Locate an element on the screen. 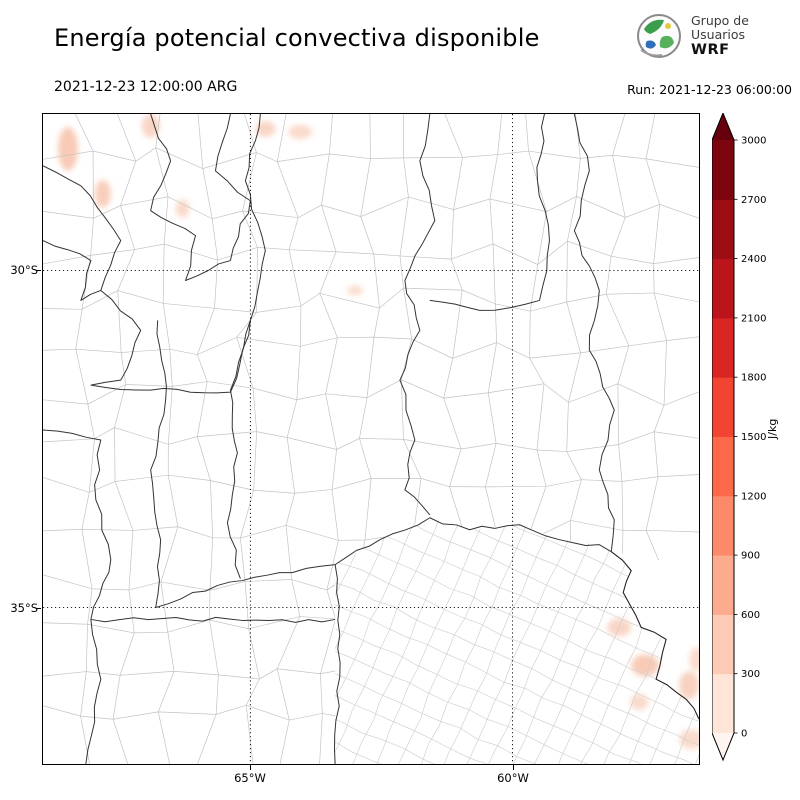 The width and height of the screenshot is (800, 800). colorbar-tick-label: 3000 is located at coordinates (753, 141).